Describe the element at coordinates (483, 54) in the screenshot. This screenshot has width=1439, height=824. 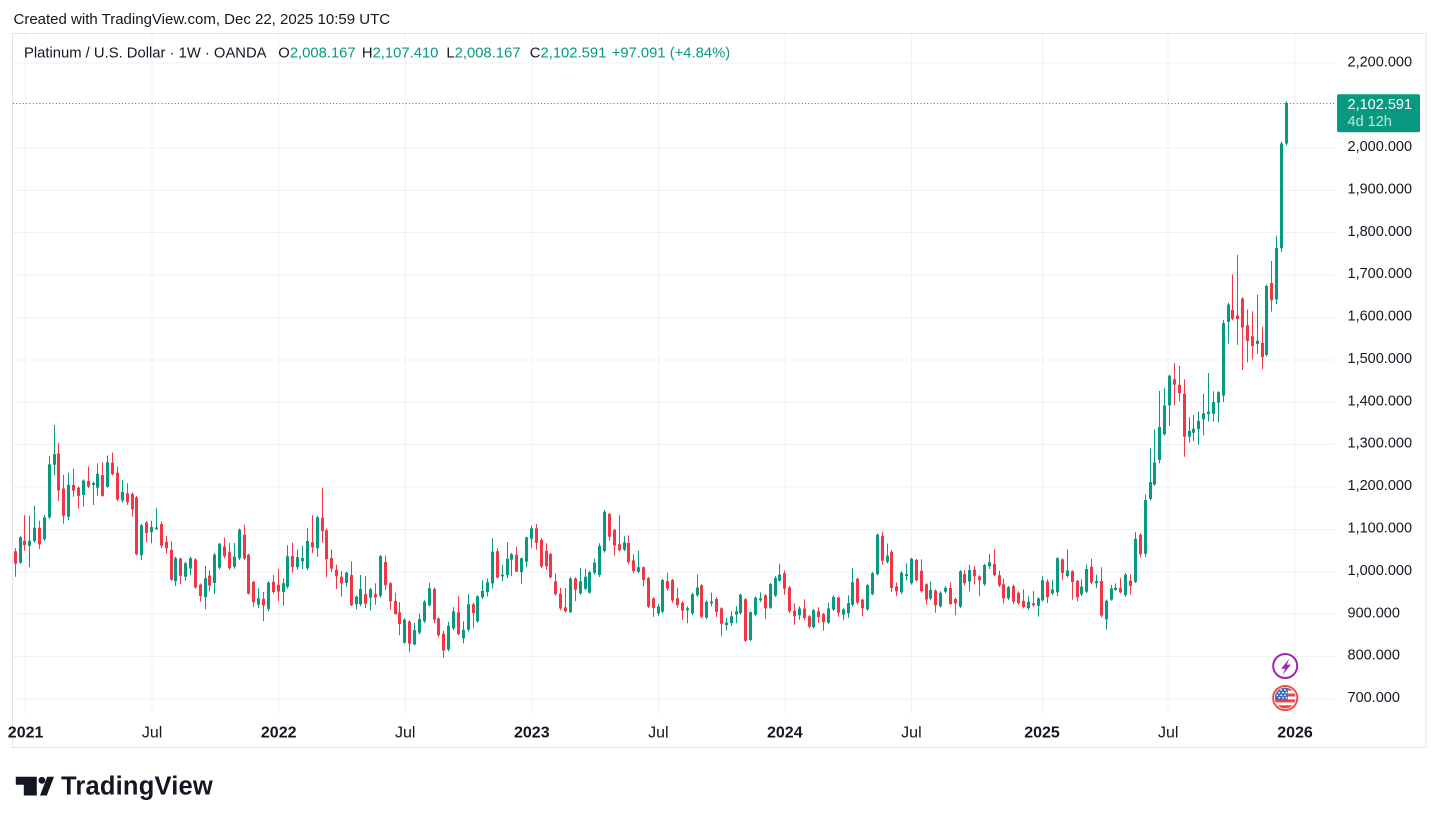
I see `svg-text: L2,008.167` at that location.